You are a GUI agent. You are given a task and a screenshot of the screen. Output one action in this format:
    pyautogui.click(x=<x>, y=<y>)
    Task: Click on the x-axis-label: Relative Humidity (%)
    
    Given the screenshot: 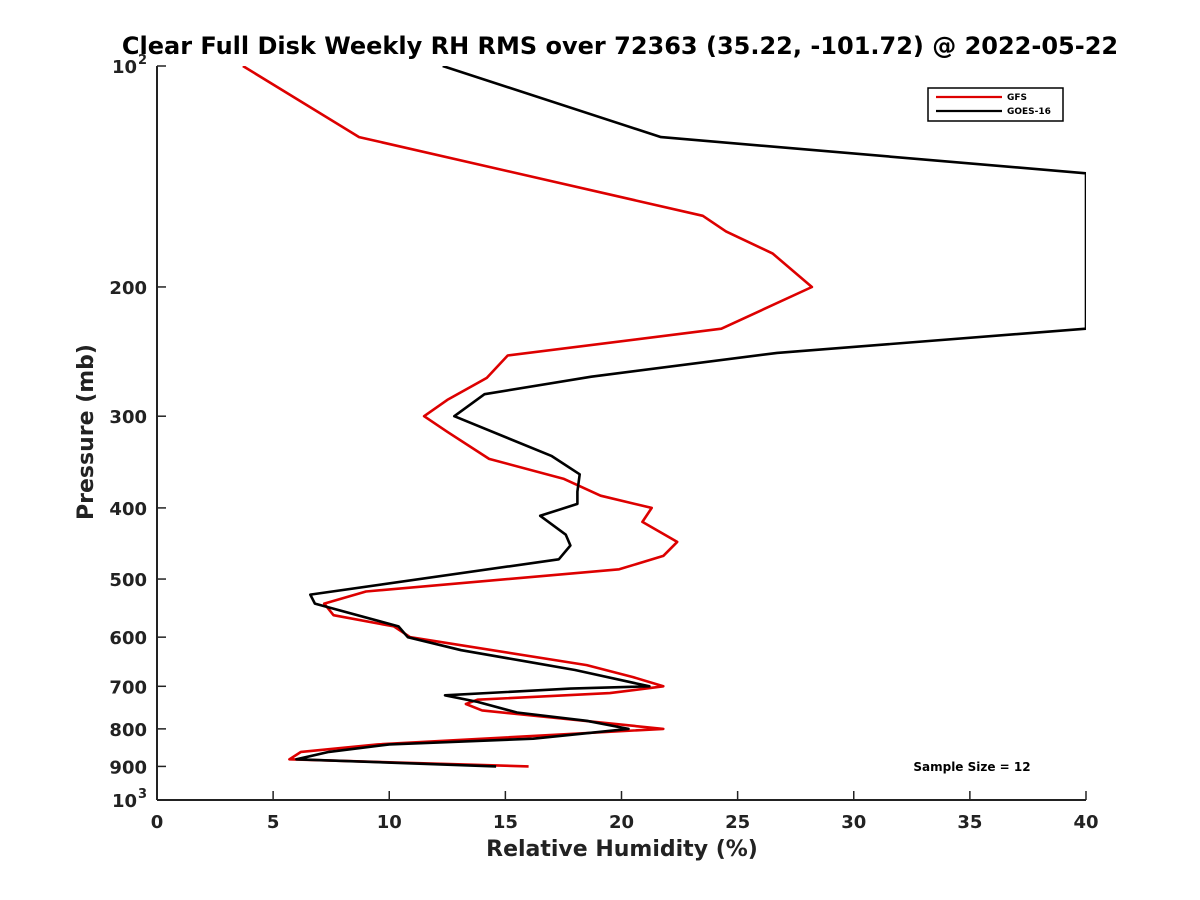 What is the action you would take?
    pyautogui.click(x=622, y=849)
    